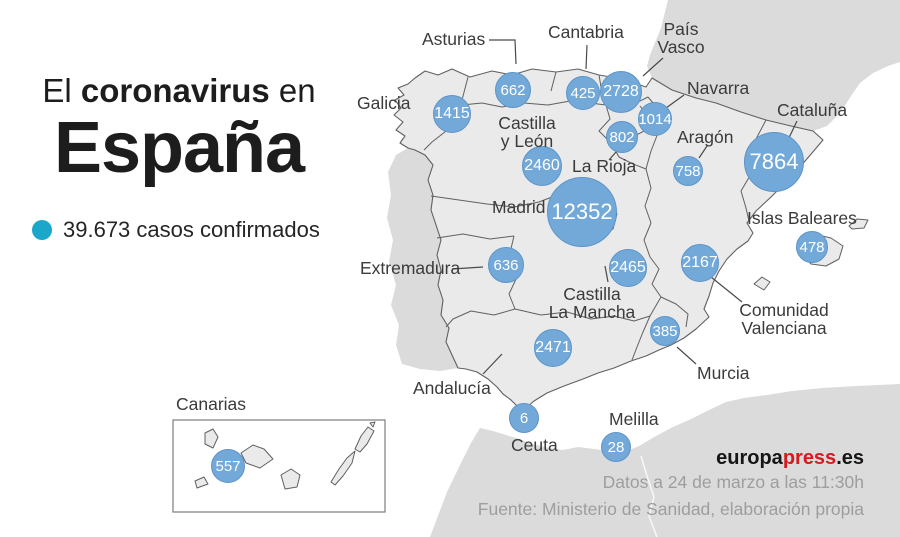 The width and height of the screenshot is (900, 537). What do you see at coordinates (42, 230) in the screenshot?
I see `legend-dot-icon` at bounding box center [42, 230].